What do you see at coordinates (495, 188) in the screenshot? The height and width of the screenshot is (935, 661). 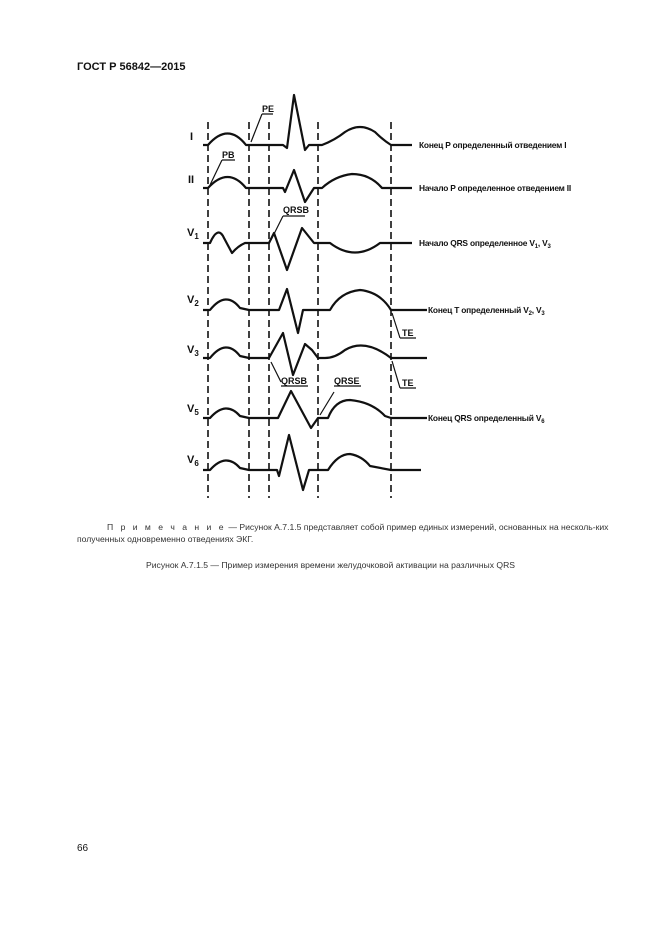 I see `annotation-p-begin-lead-II: Начало P определенное отведением II` at bounding box center [495, 188].